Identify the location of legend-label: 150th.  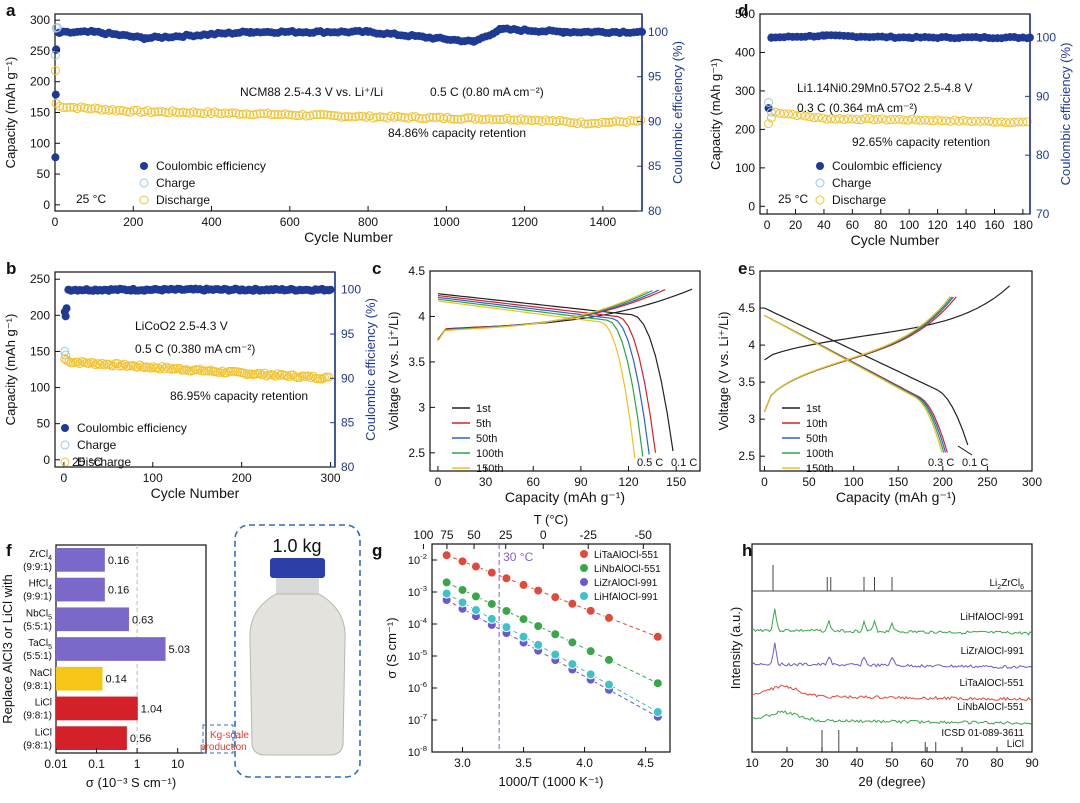
(490, 469).